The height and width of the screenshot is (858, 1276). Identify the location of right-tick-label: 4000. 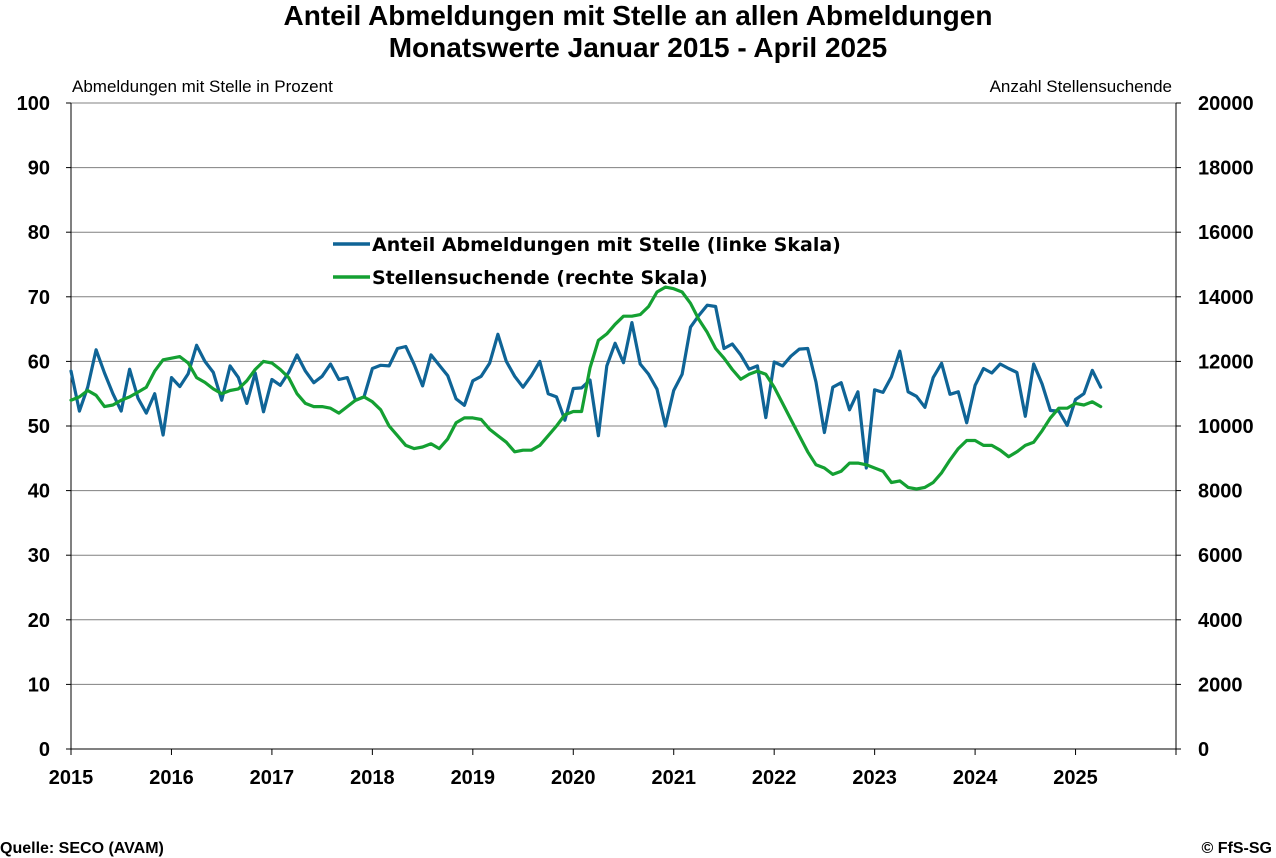
(1220, 621).